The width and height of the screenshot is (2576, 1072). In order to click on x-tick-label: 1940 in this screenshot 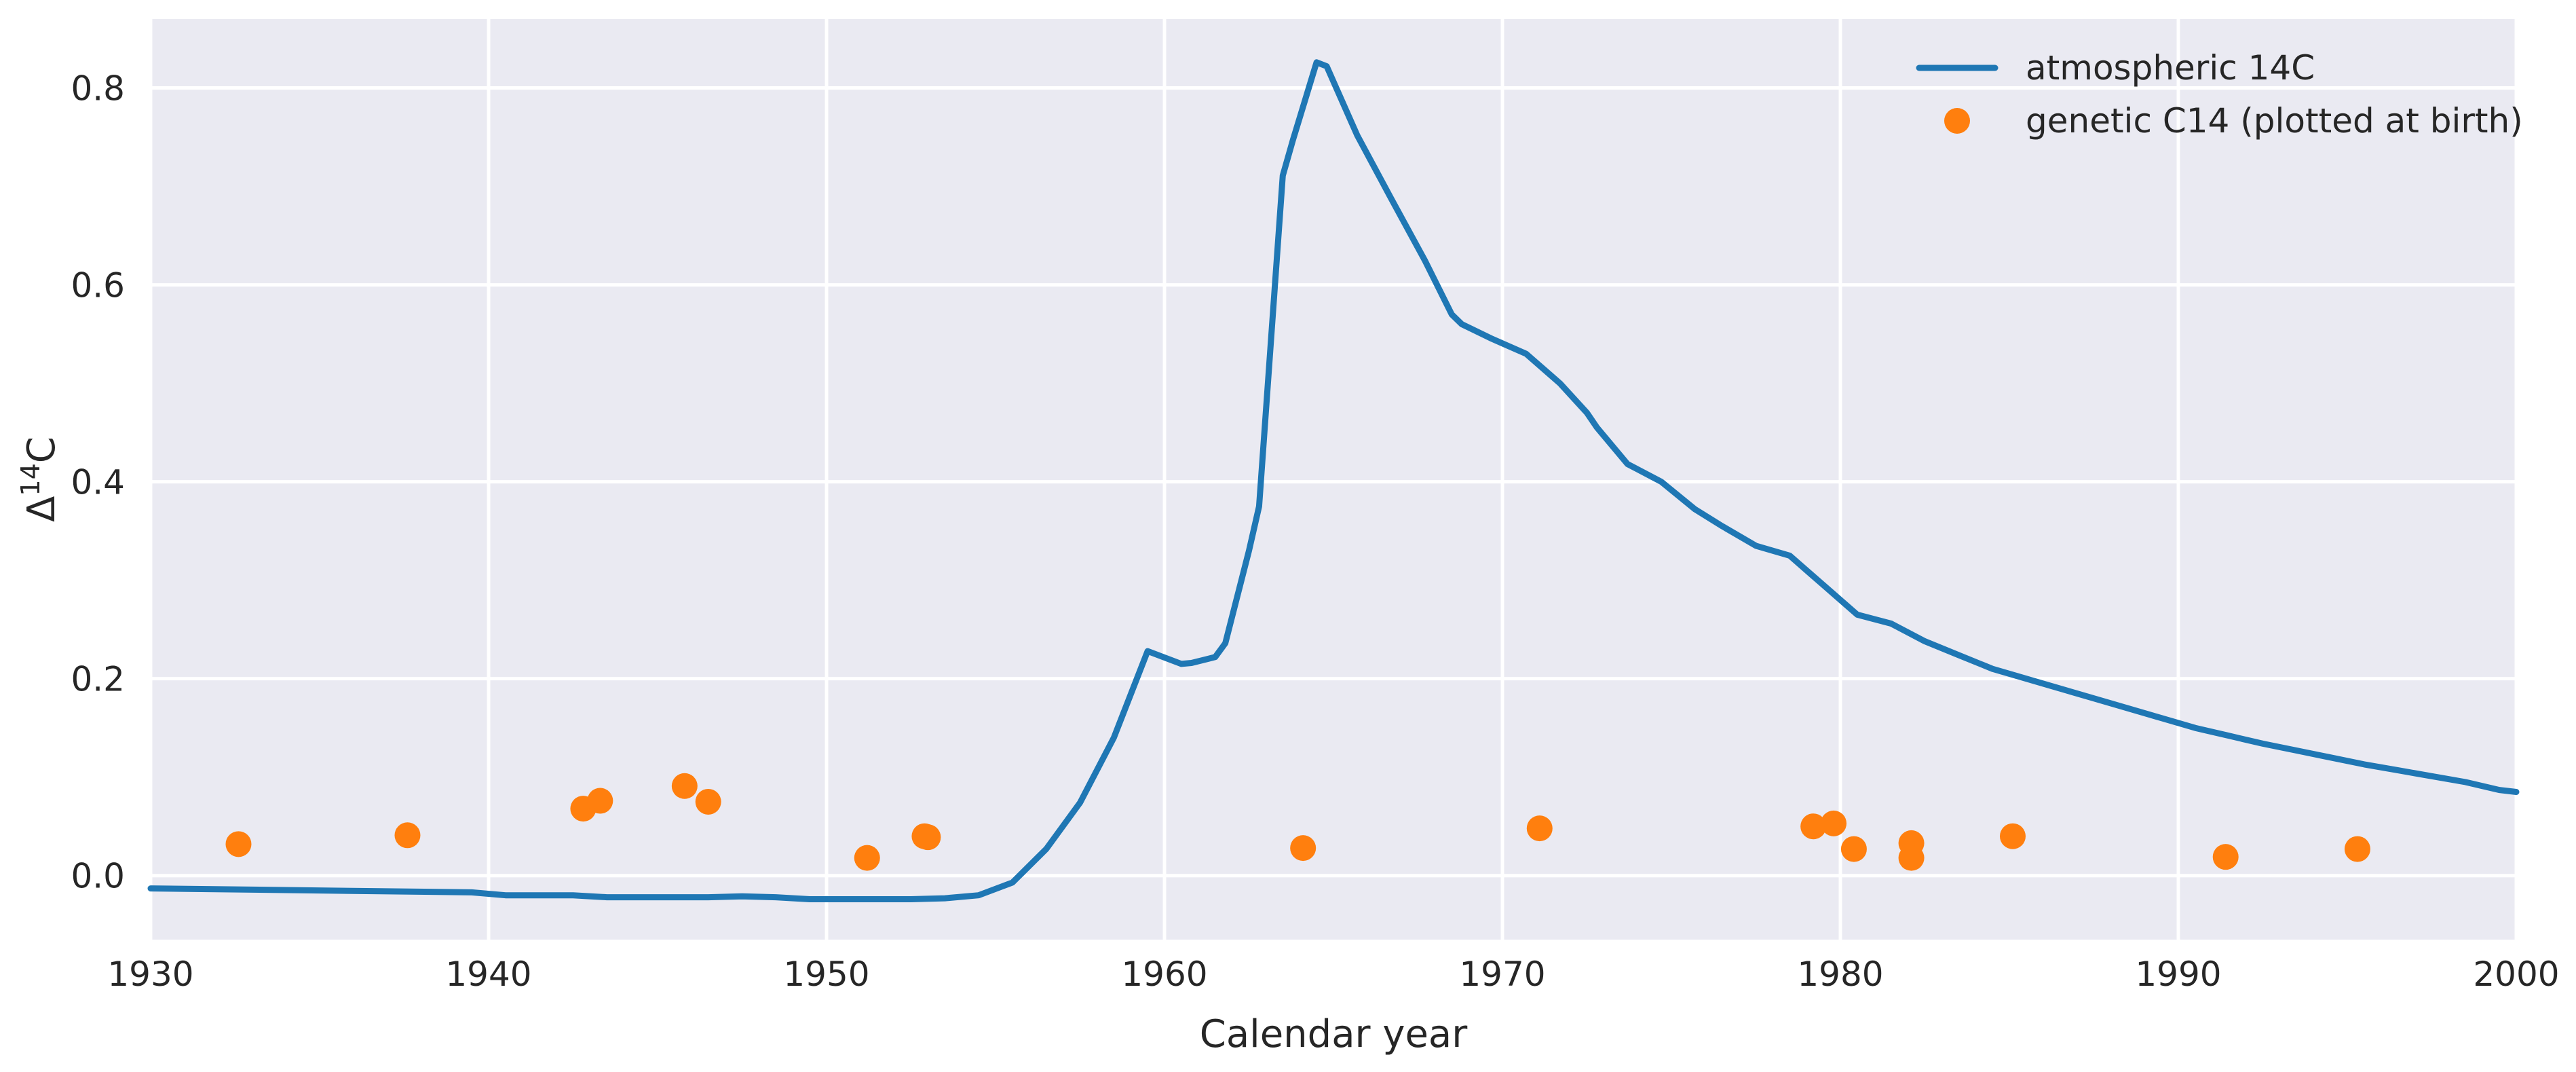, I will do `click(488, 974)`.